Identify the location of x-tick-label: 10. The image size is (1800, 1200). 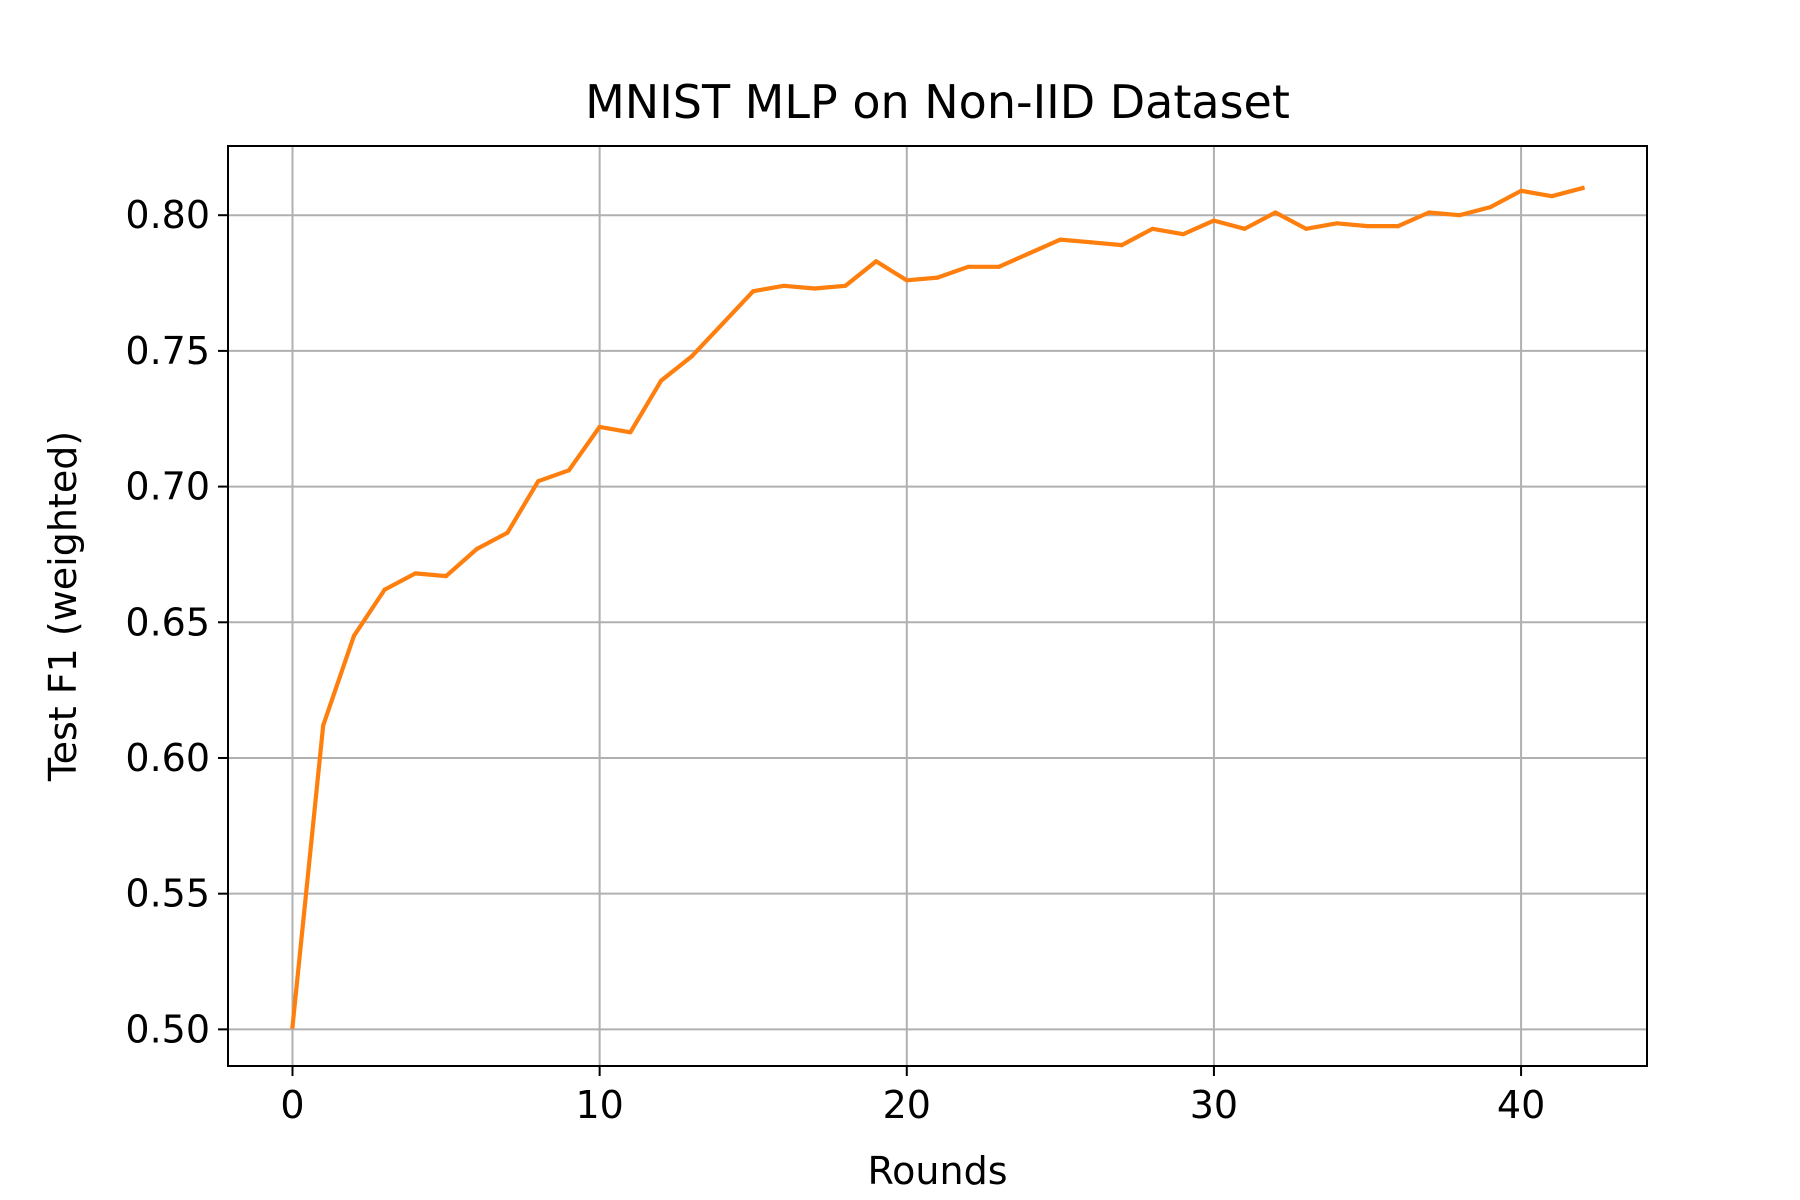
(599, 1105).